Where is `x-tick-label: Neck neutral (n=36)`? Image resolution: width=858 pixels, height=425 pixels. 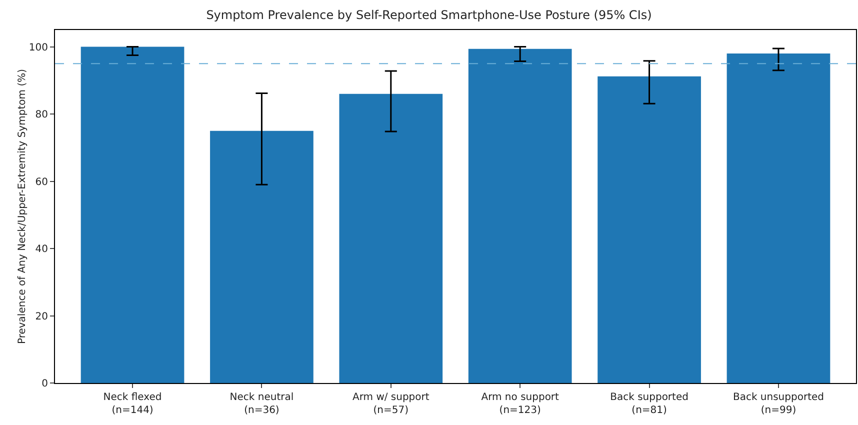
x-tick-label: Neck neutral (n=36) is located at coordinates (262, 404).